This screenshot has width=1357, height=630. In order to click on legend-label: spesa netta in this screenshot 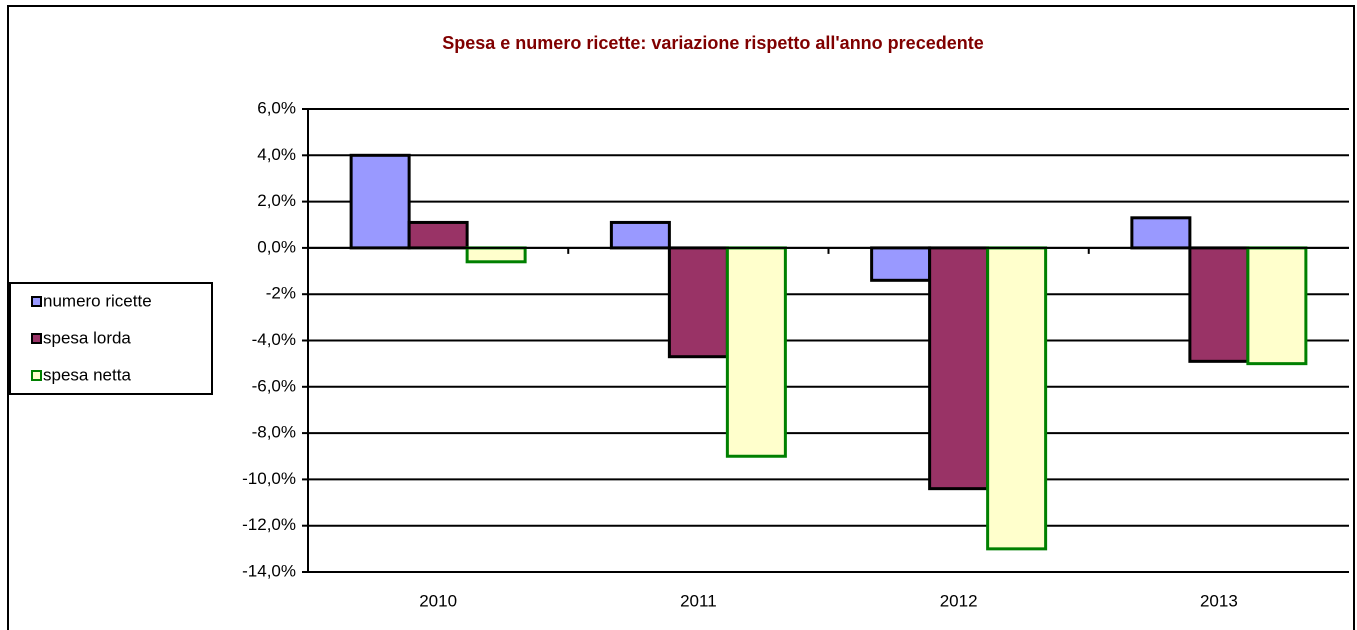, I will do `click(87, 374)`.